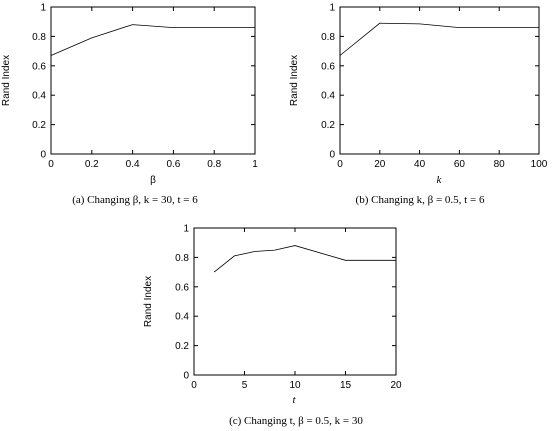 The width and height of the screenshot is (552, 431). What do you see at coordinates (245, 385) in the screenshot?
I see `x-tick-label: 5` at bounding box center [245, 385].